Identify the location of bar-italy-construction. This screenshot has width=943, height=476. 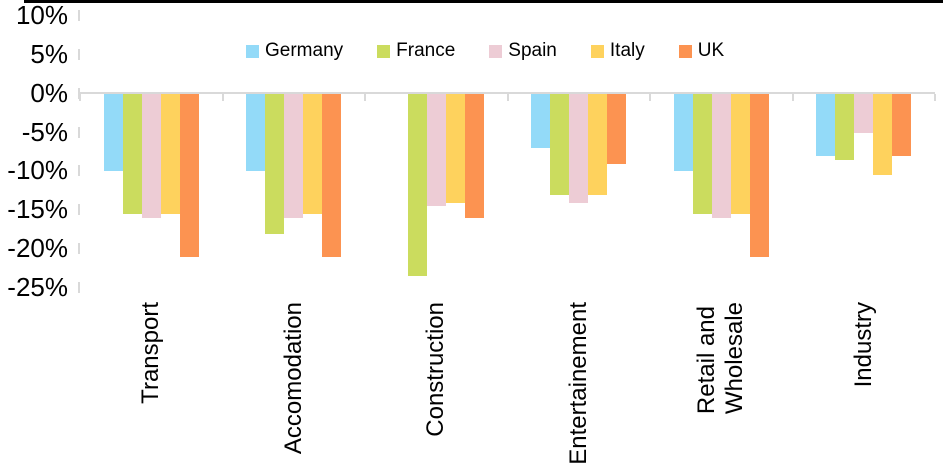
(455, 148).